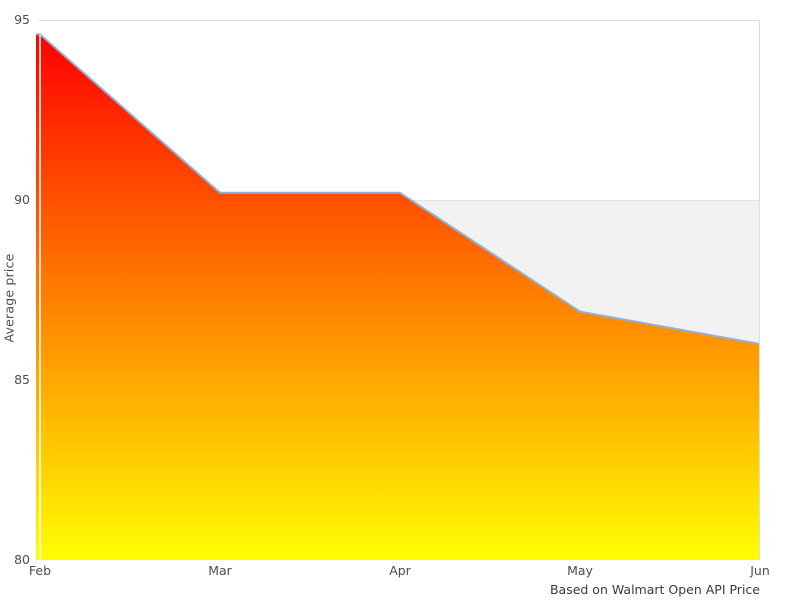  Describe the element at coordinates (9, 298) in the screenshot. I see `y-axis-title: Average price` at that location.